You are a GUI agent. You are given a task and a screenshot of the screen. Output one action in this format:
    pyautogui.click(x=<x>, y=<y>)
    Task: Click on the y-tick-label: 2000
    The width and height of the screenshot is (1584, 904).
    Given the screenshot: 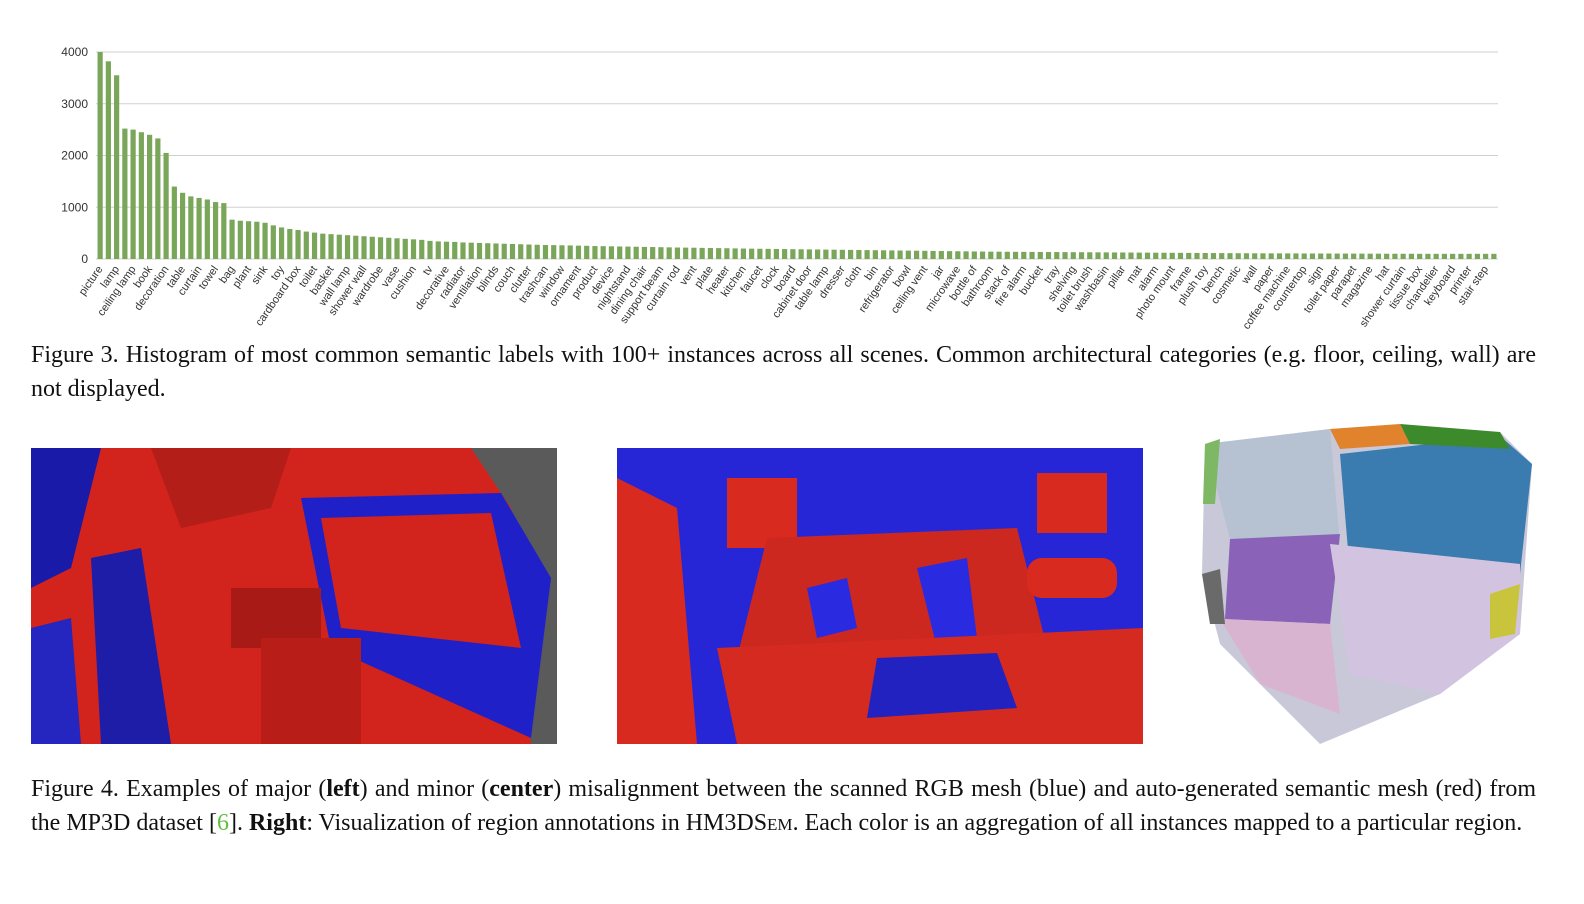 What is the action you would take?
    pyautogui.click(x=74, y=156)
    